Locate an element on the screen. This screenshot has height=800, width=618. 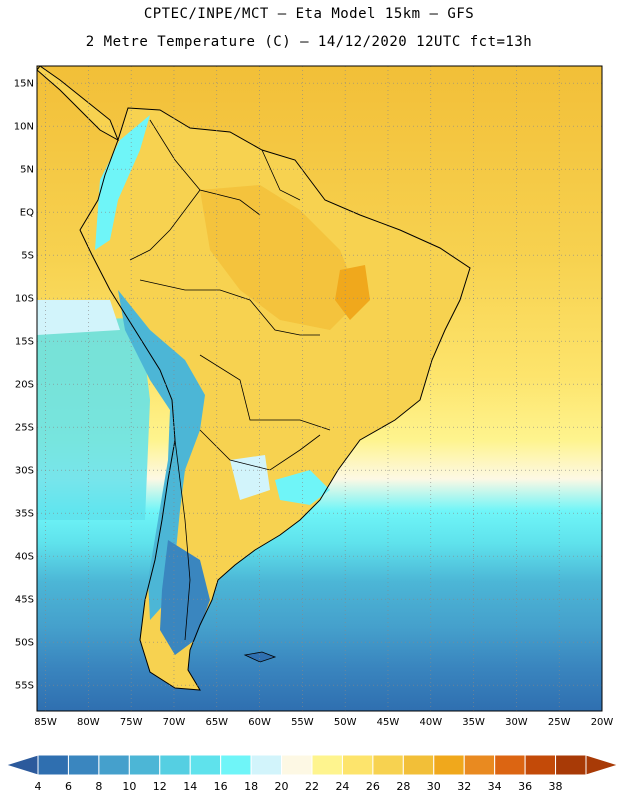
colorbar-label: 24 is located at coordinates (342, 786).